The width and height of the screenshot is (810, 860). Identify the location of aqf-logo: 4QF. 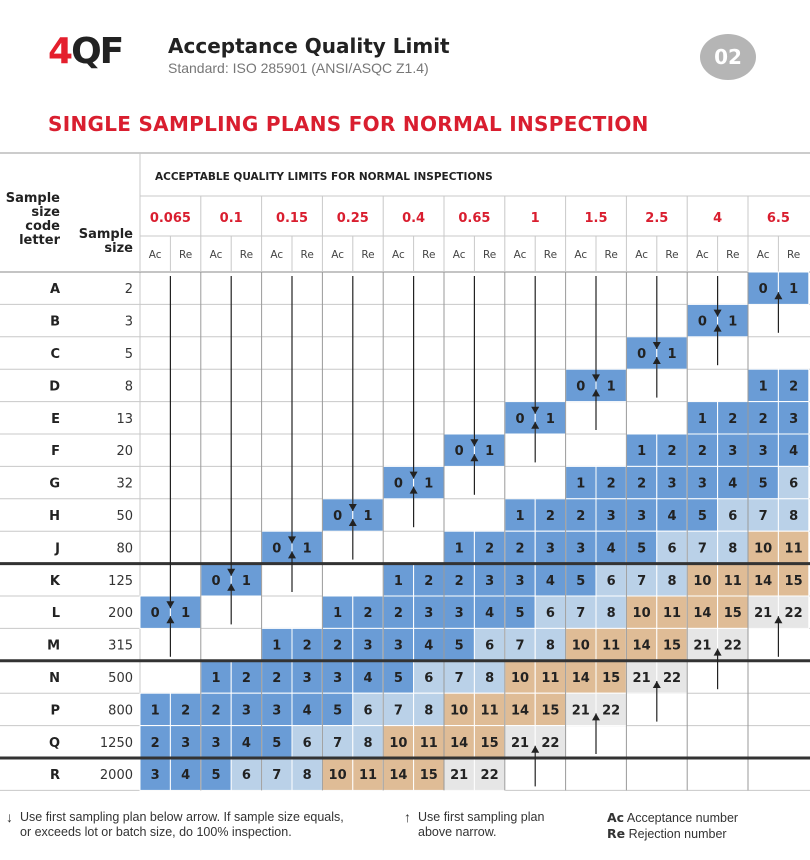
(97, 52).